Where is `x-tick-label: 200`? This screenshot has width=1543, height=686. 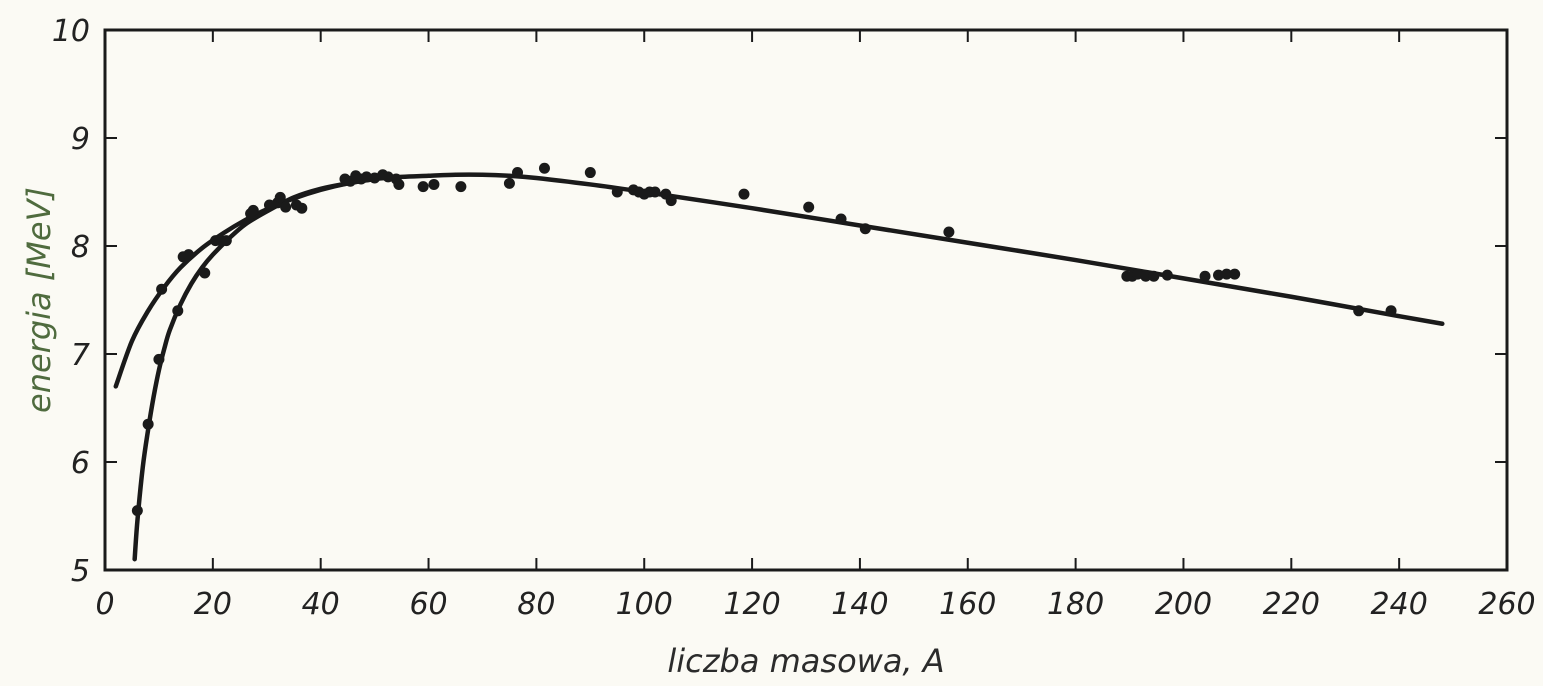
x-tick-label: 200 is located at coordinates (1183, 604).